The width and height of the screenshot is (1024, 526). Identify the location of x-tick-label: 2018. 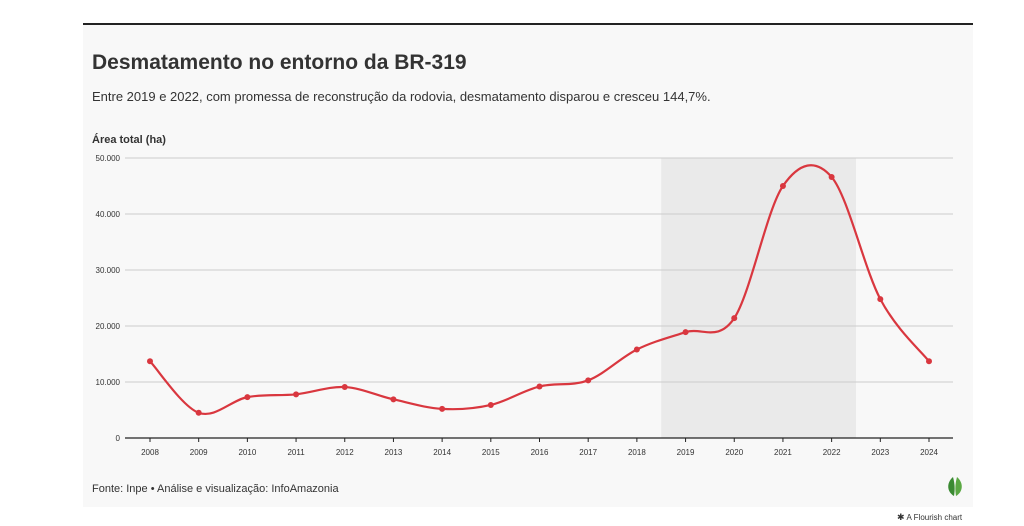
(637, 452).